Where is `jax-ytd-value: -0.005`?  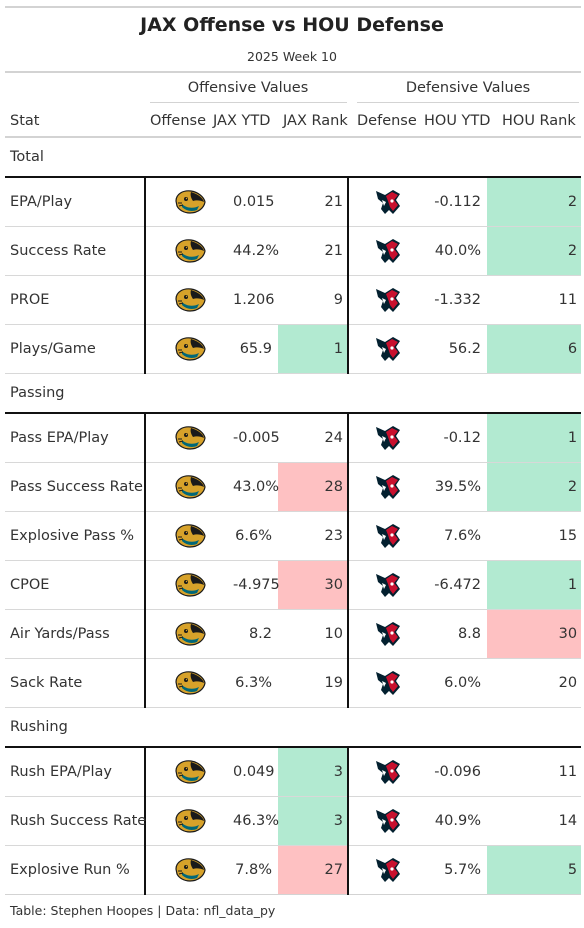 jax-ytd-value: -0.005 is located at coordinates (256, 438).